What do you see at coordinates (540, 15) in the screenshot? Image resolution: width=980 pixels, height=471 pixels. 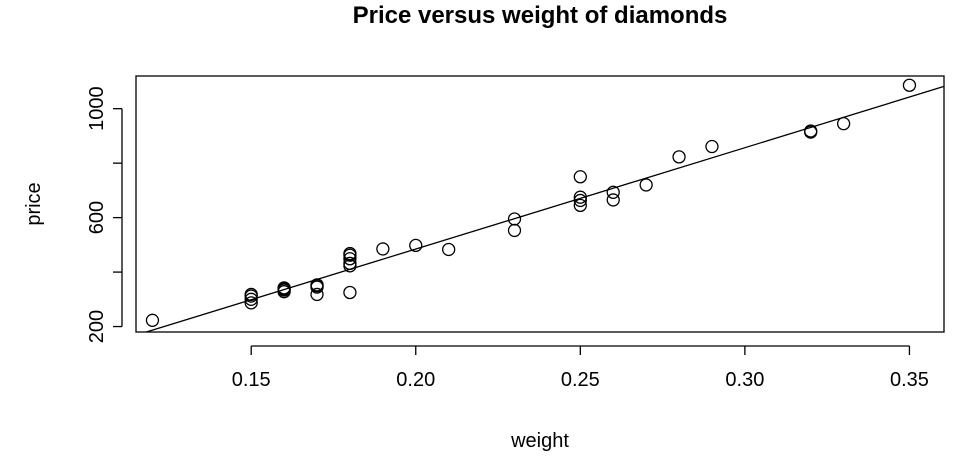 I see `chart-title: Price versus weight of diamonds` at bounding box center [540, 15].